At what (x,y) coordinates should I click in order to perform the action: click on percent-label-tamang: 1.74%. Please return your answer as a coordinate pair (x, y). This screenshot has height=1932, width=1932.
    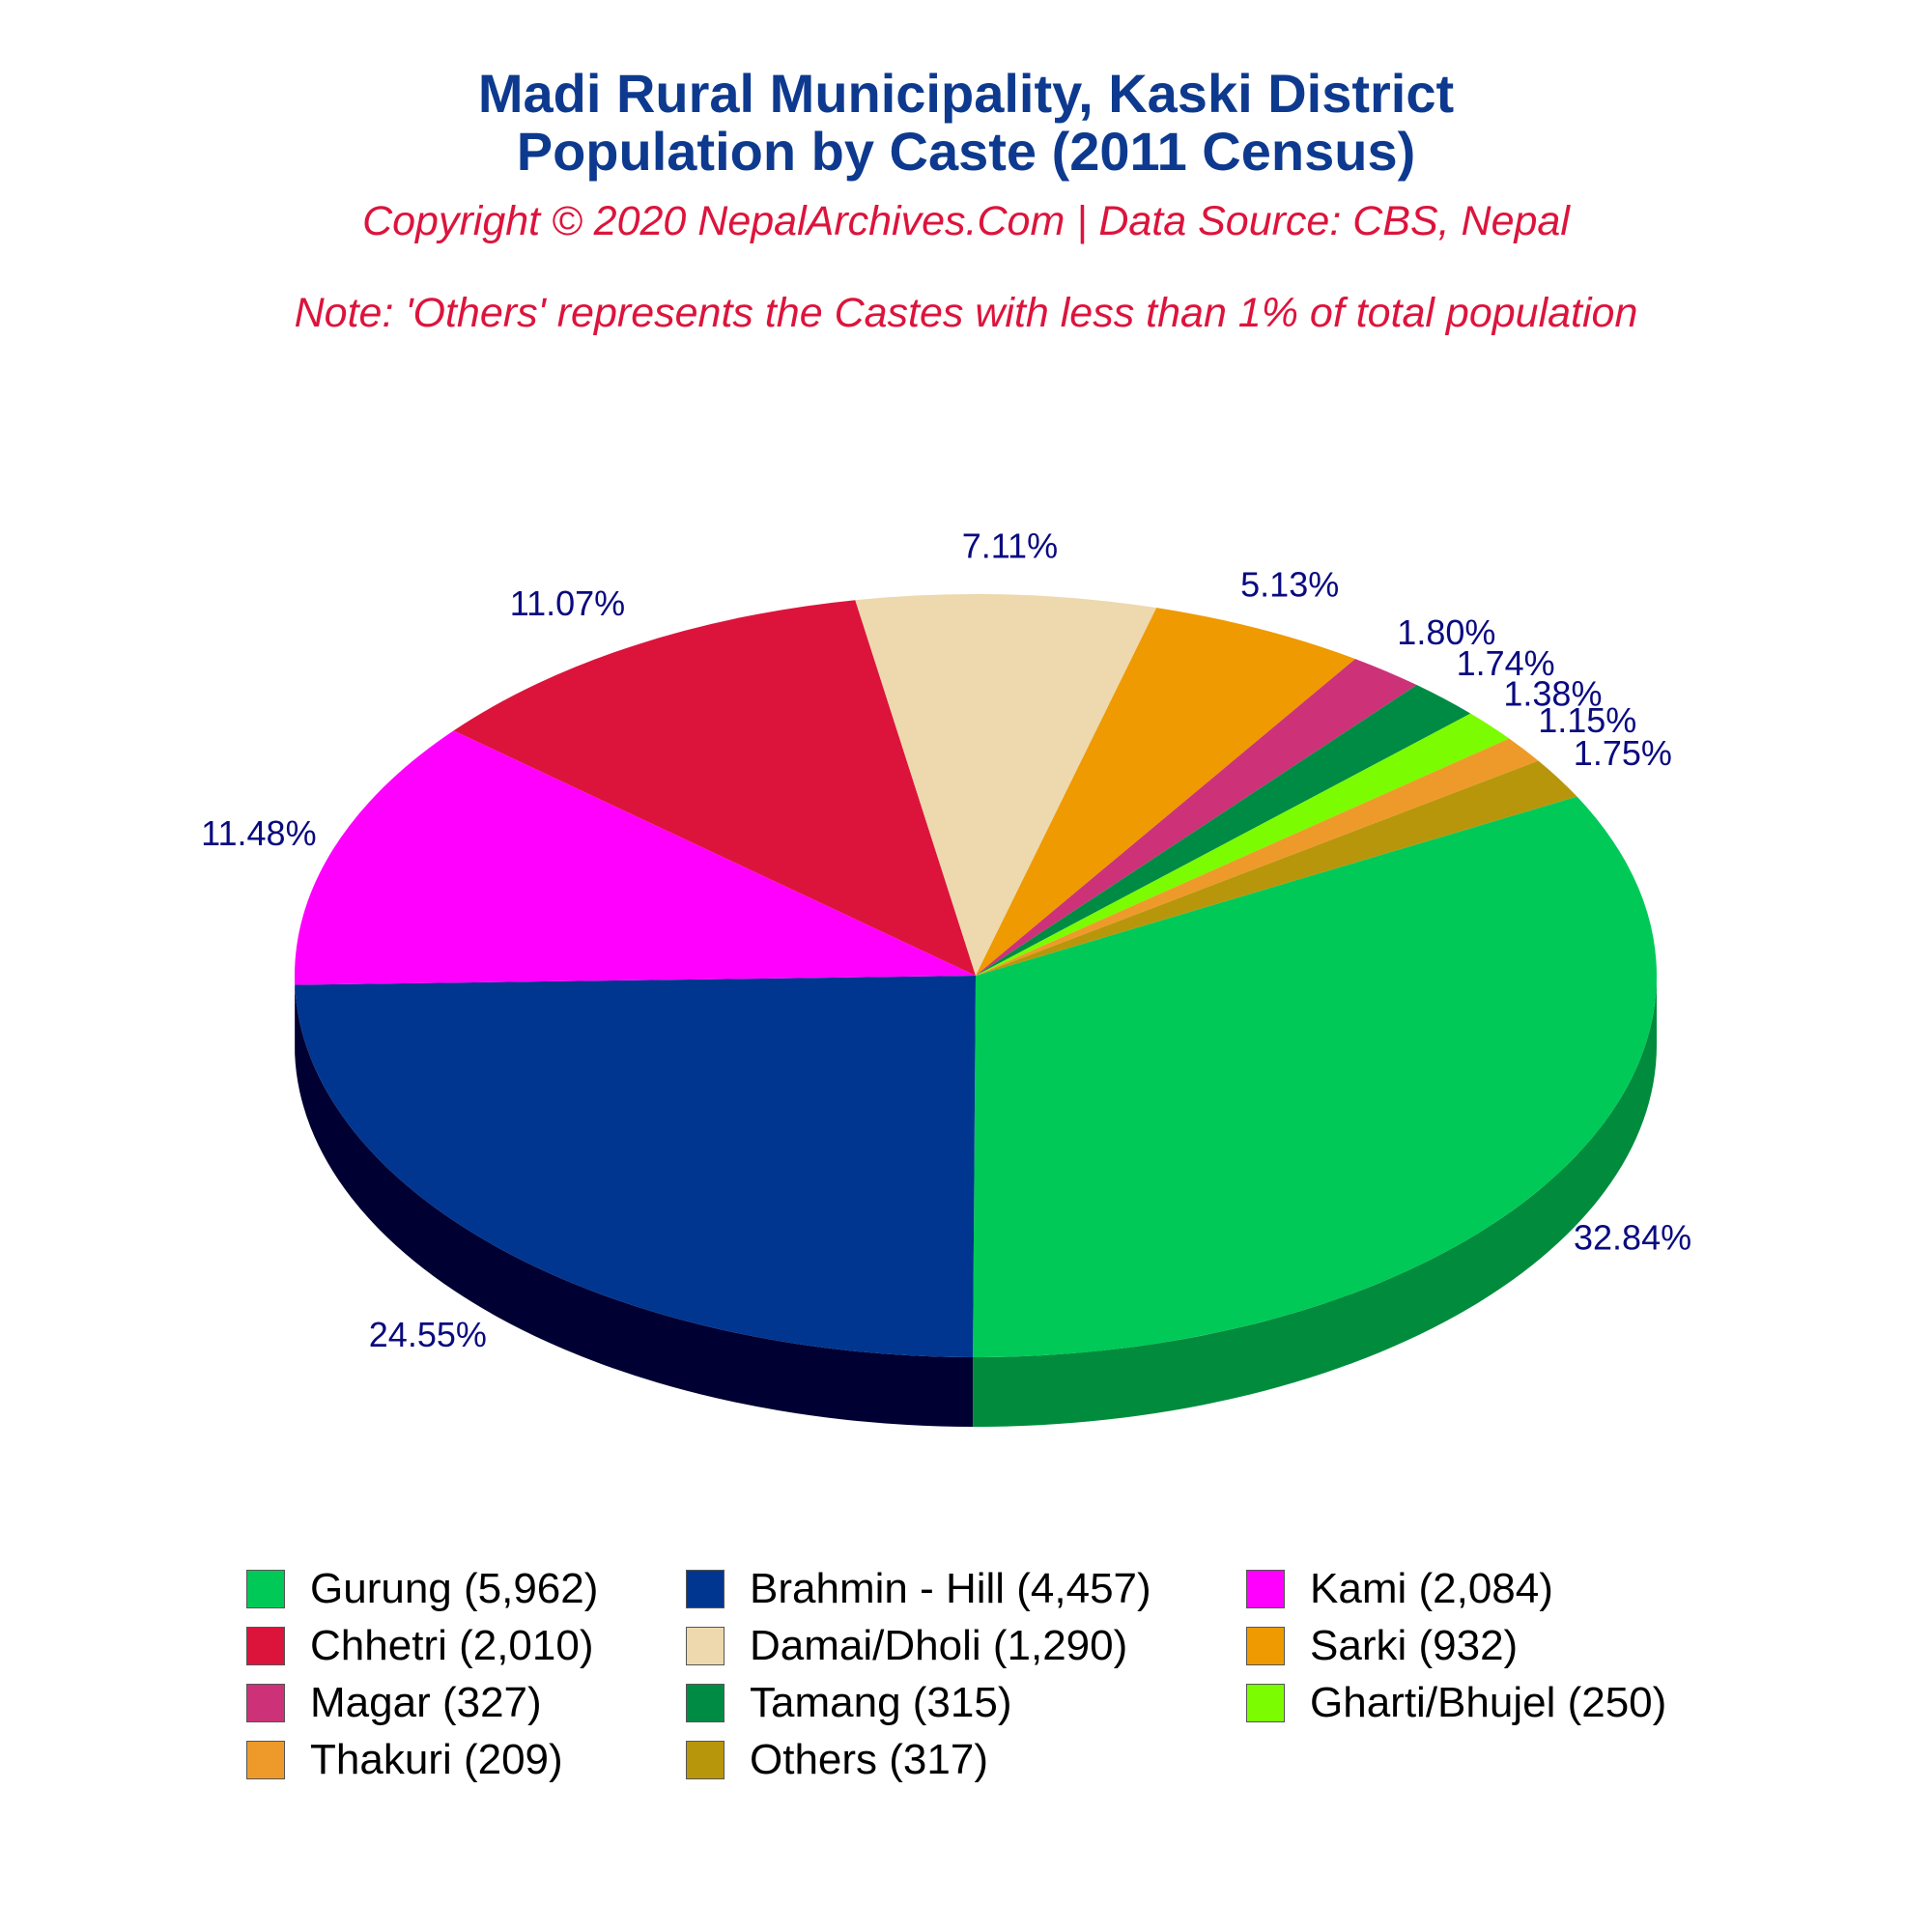
    Looking at the image, I should click on (1506, 663).